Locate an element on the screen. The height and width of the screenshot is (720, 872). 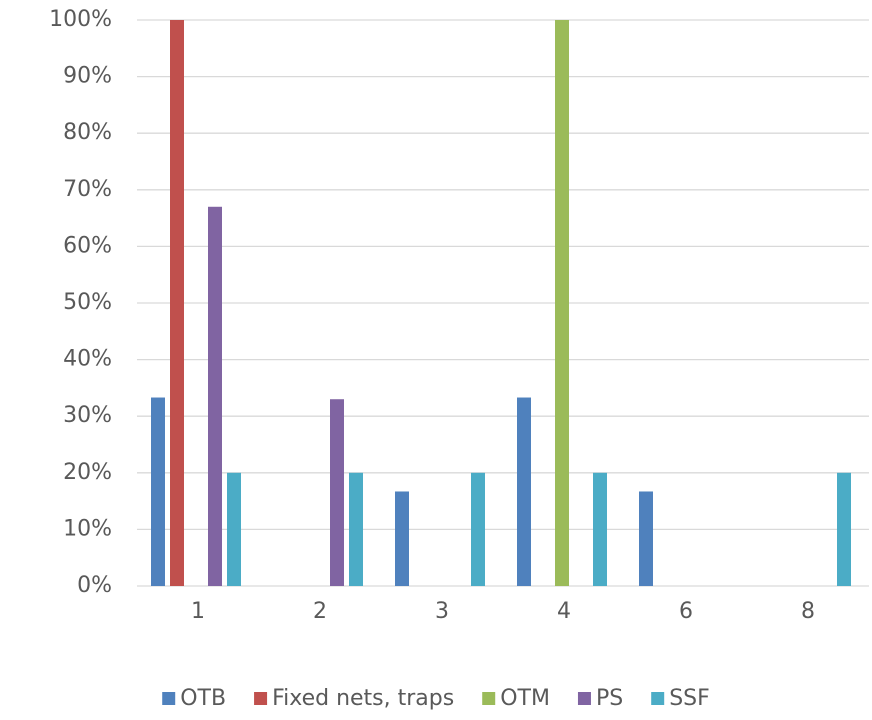
y-tick-label: 80% is located at coordinates (87, 132).